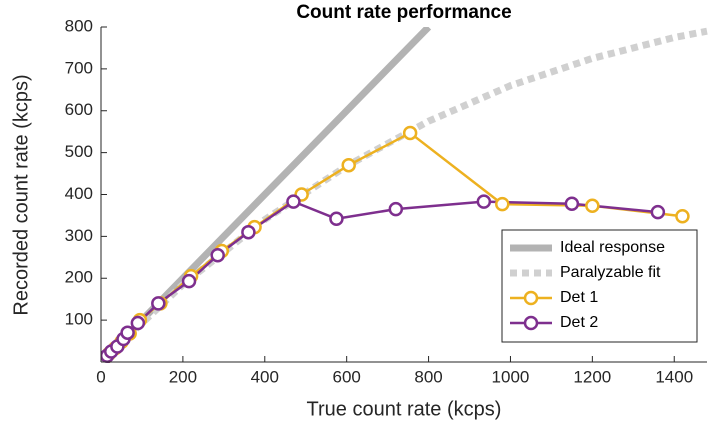  What do you see at coordinates (346, 376) in the screenshot?
I see `x-tick-label: 600` at bounding box center [346, 376].